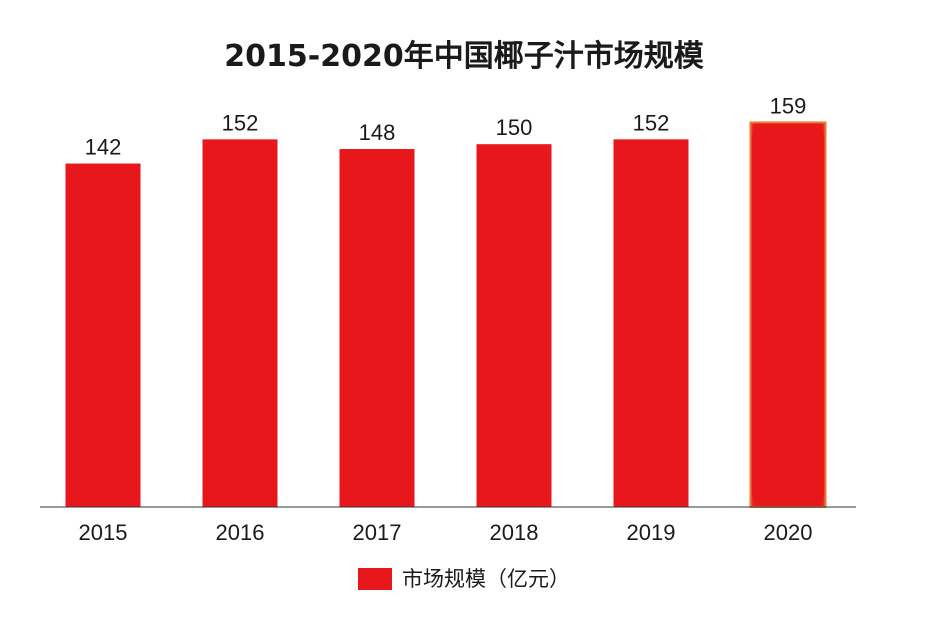 The height and width of the screenshot is (617, 928). I want to click on value-label-2016: 152, so click(240, 122).